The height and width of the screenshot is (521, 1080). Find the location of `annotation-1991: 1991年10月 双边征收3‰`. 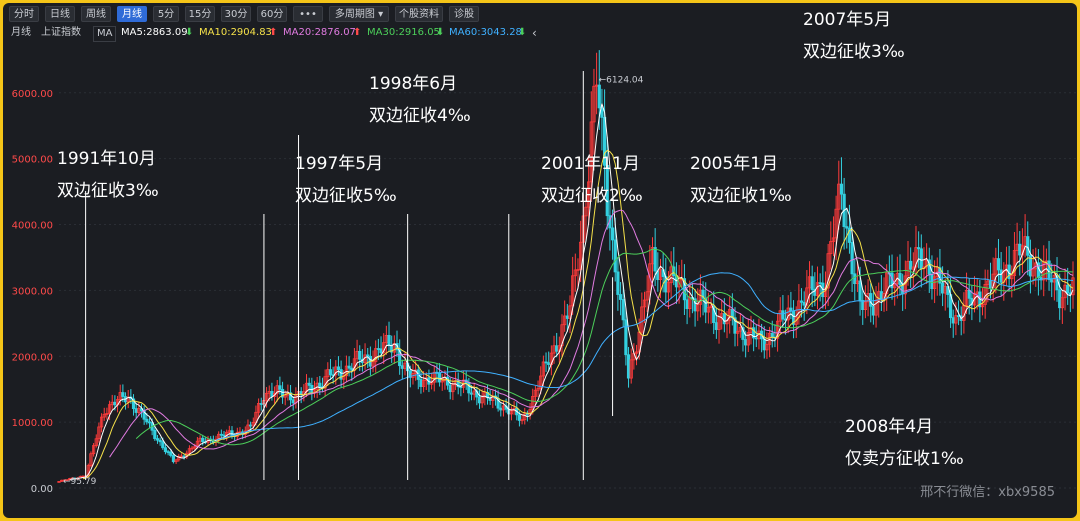

annotation-1991: 1991年10月 双边征收3‰ is located at coordinates (108, 175).